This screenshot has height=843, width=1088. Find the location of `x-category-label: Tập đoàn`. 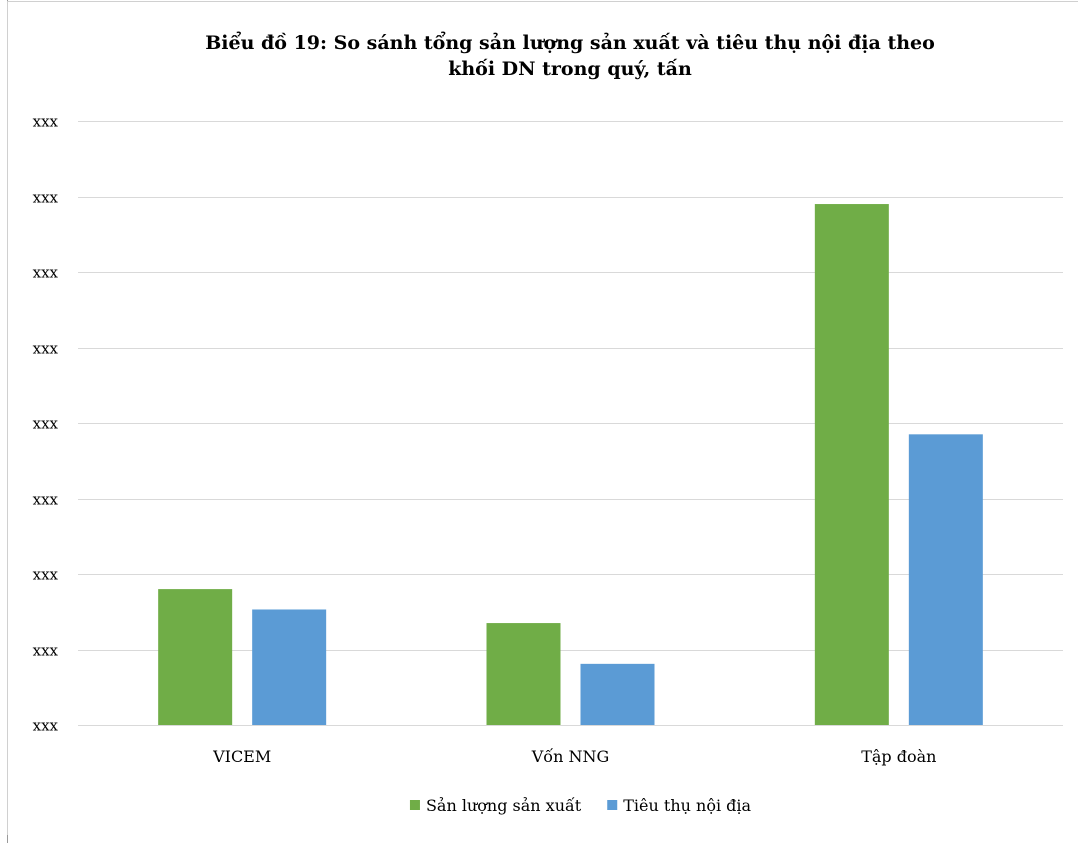

x-category-label: Tập đoàn is located at coordinates (898, 756).